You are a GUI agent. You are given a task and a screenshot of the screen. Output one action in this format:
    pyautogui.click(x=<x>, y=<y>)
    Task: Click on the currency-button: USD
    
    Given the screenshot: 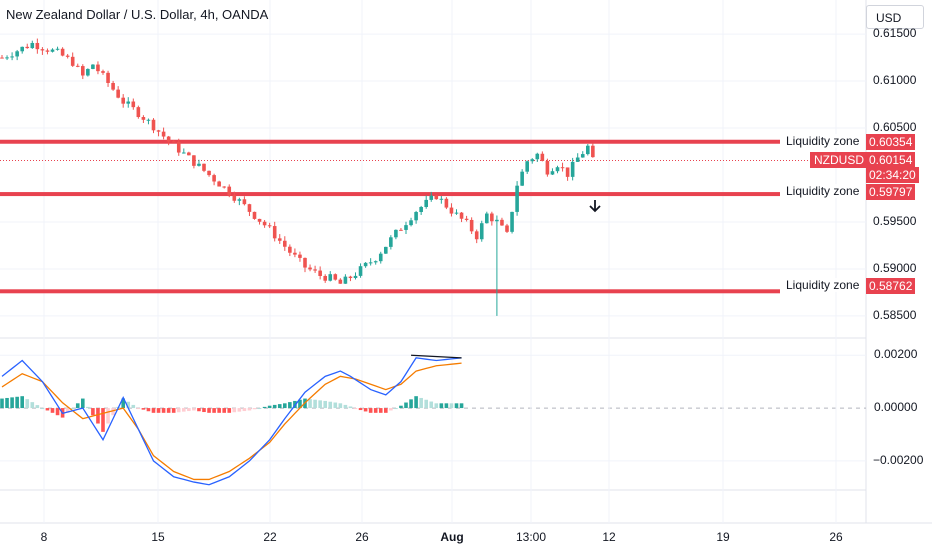 What is the action you would take?
    pyautogui.click(x=895, y=17)
    